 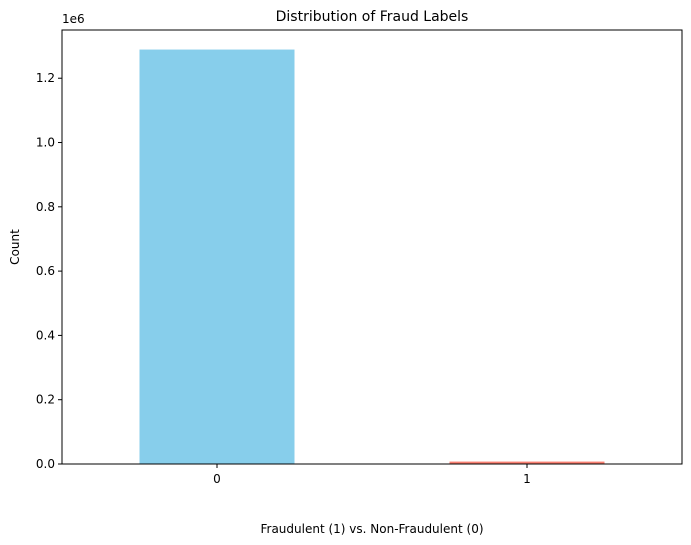 I want to click on chart-title: Distribution of Fraud Labels, so click(x=372, y=17).